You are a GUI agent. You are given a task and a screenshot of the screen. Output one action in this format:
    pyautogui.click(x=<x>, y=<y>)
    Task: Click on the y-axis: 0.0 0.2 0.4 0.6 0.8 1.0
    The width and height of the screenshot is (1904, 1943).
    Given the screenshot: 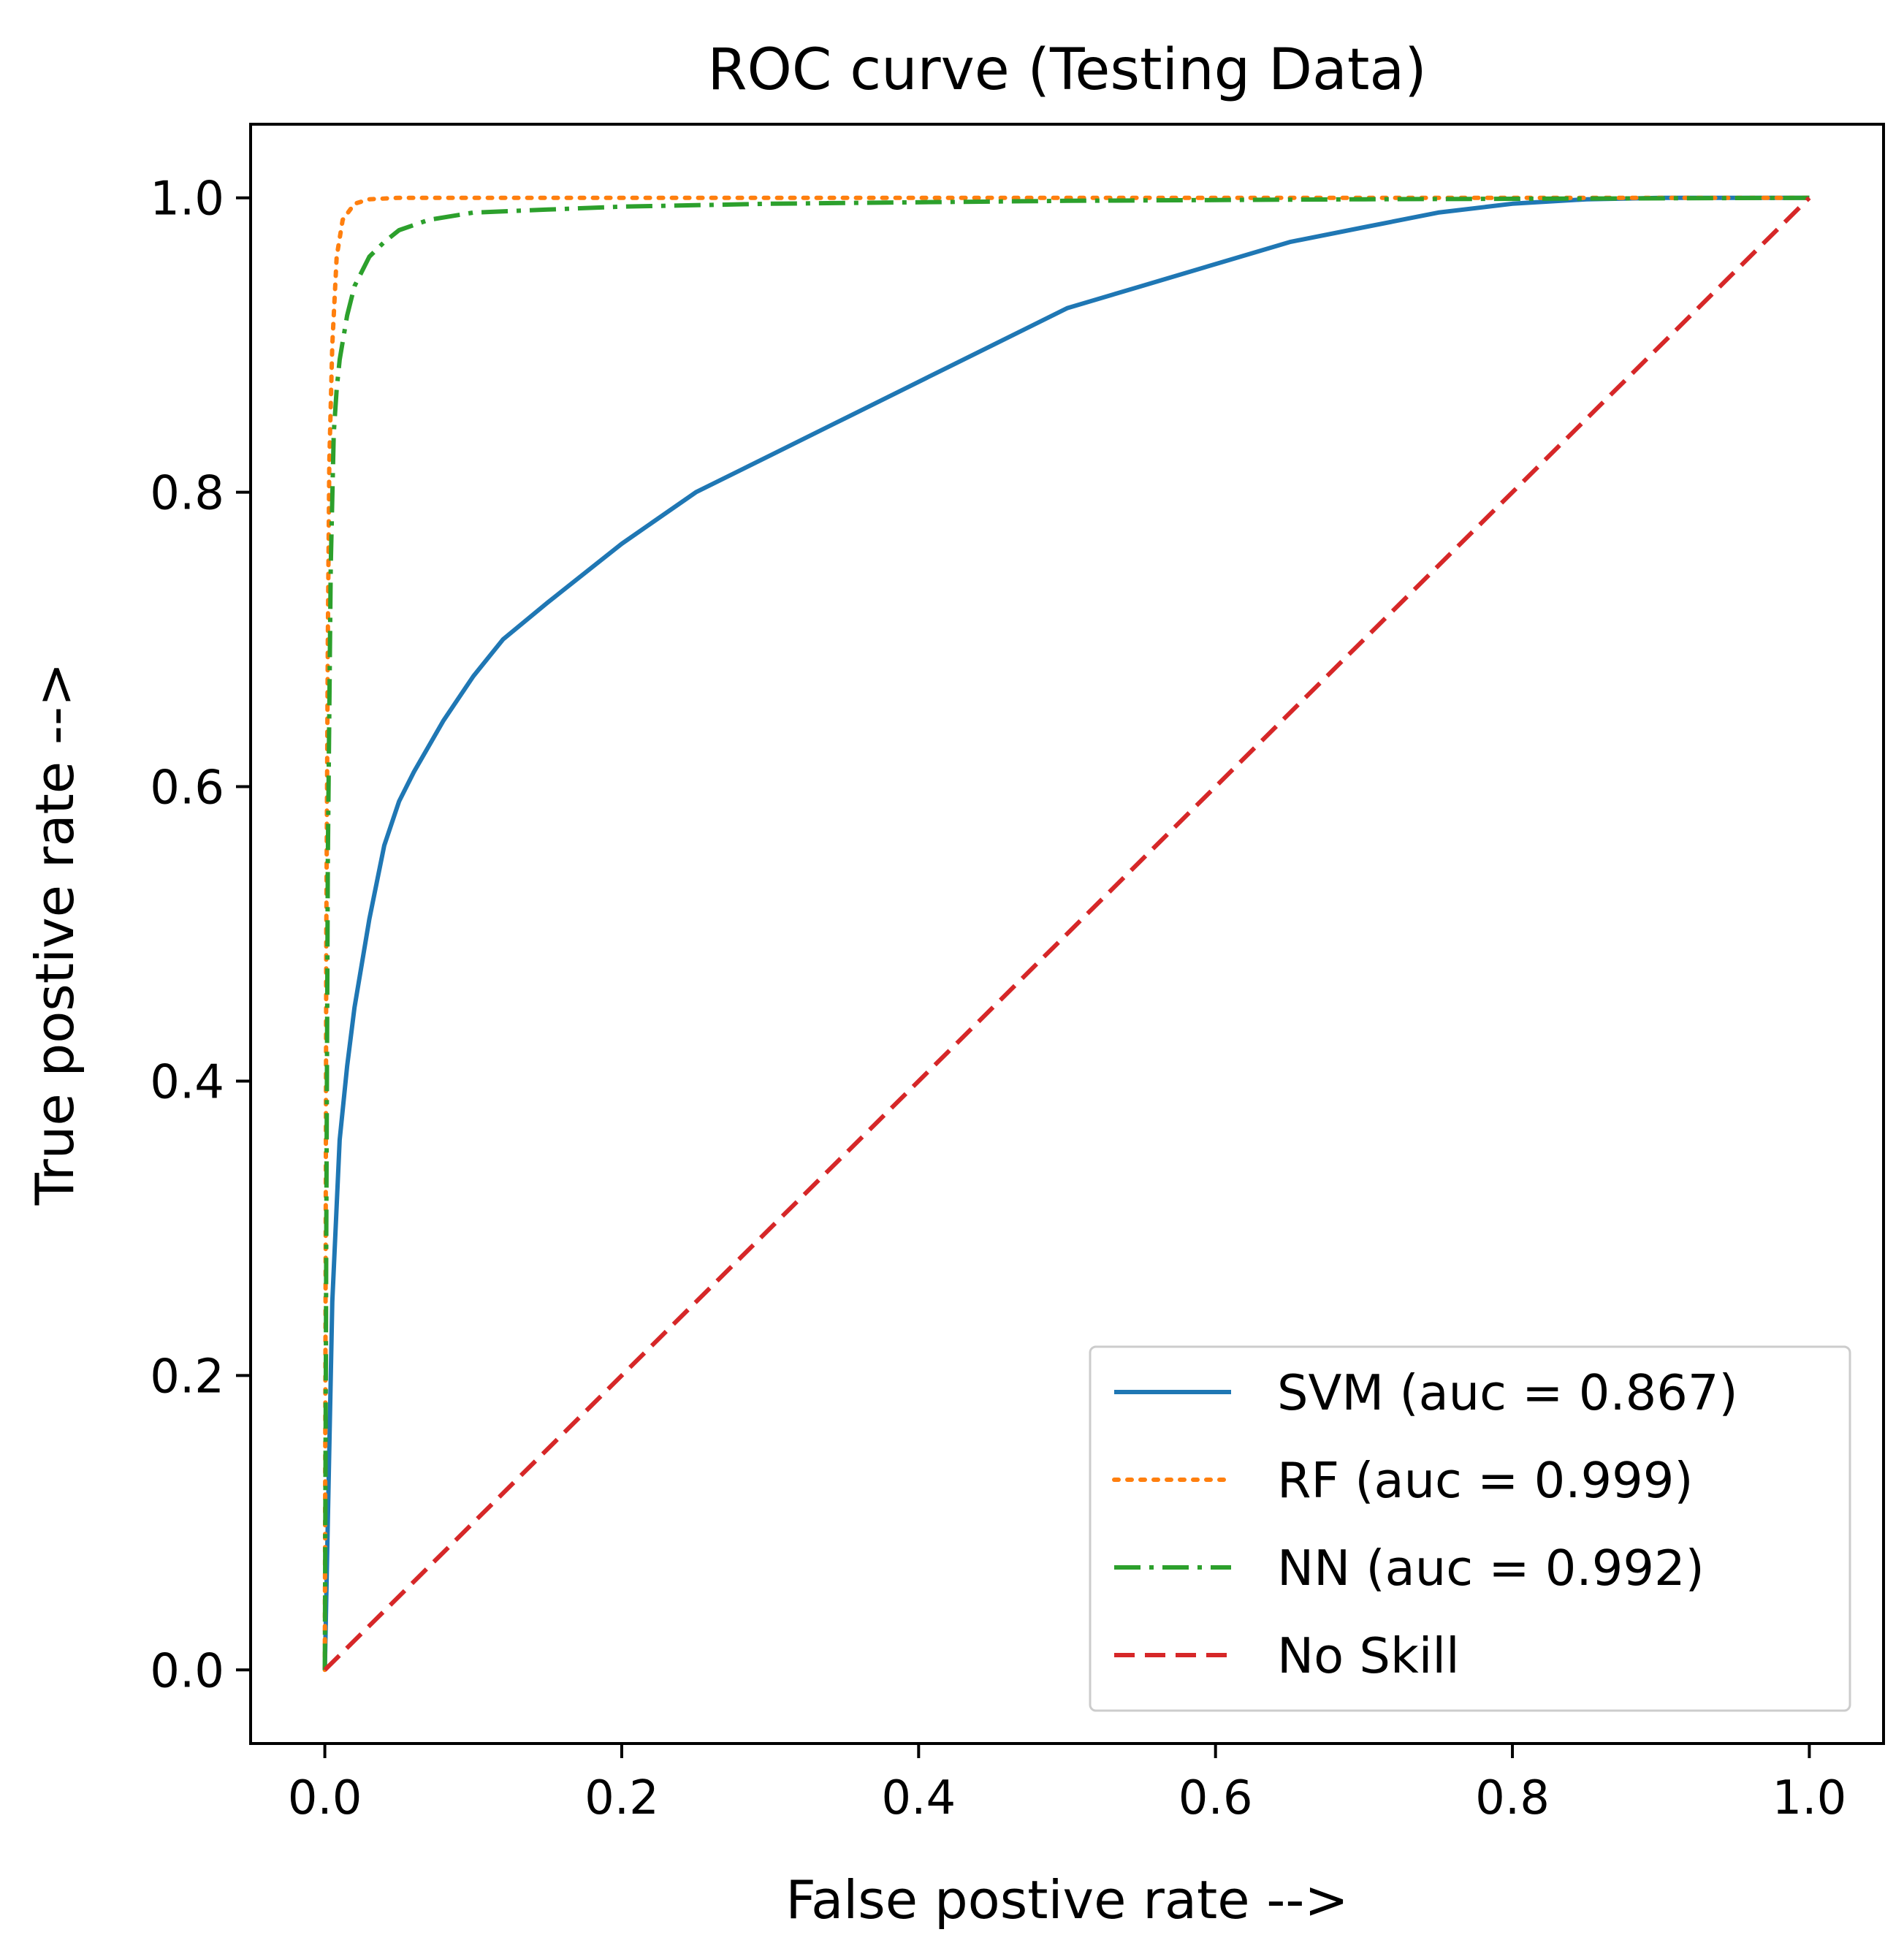 What is the action you would take?
    pyautogui.click(x=200, y=935)
    